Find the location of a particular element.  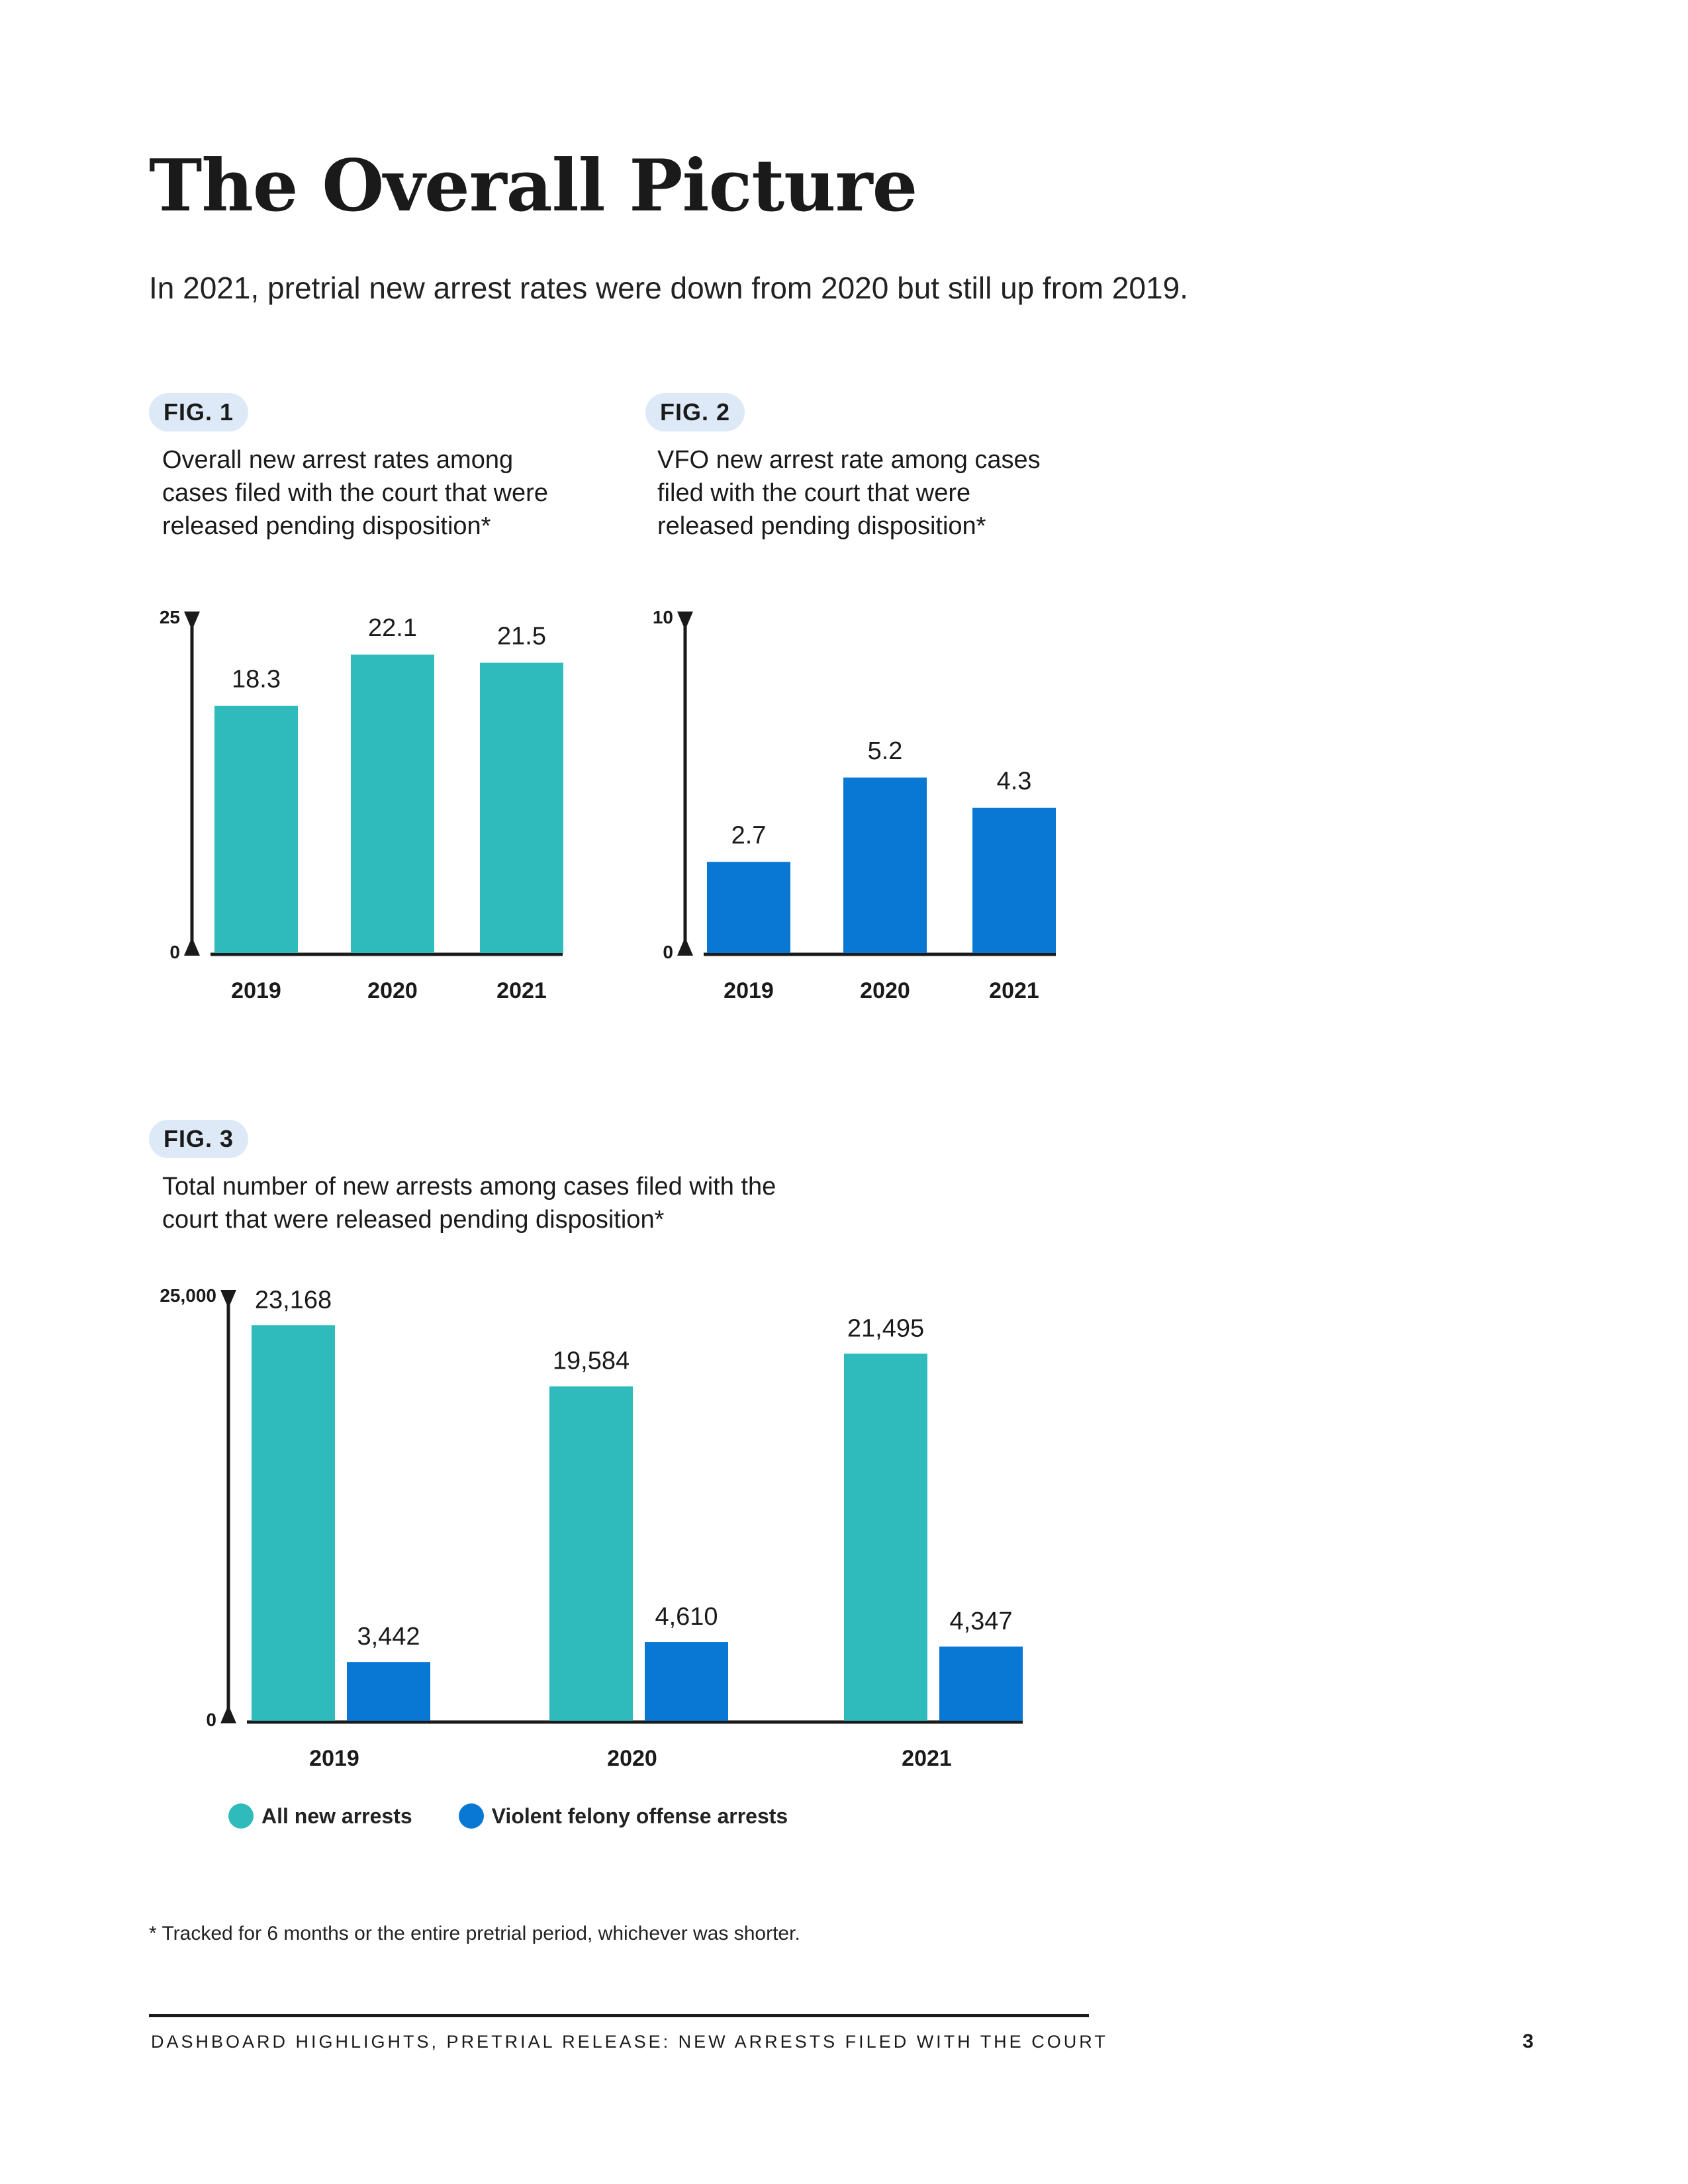

fig1-x-tick-label: 2020 is located at coordinates (392, 990).